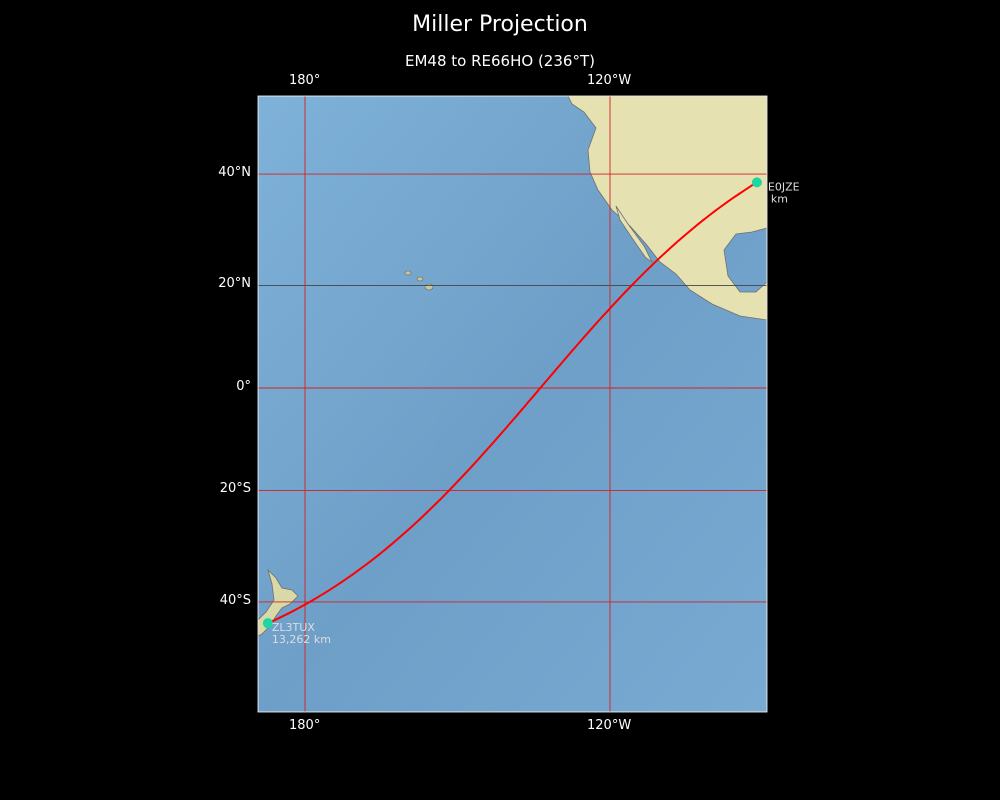 This screenshot has width=1000, height=800. What do you see at coordinates (234, 283) in the screenshot?
I see `lat-label: 20°N` at bounding box center [234, 283].